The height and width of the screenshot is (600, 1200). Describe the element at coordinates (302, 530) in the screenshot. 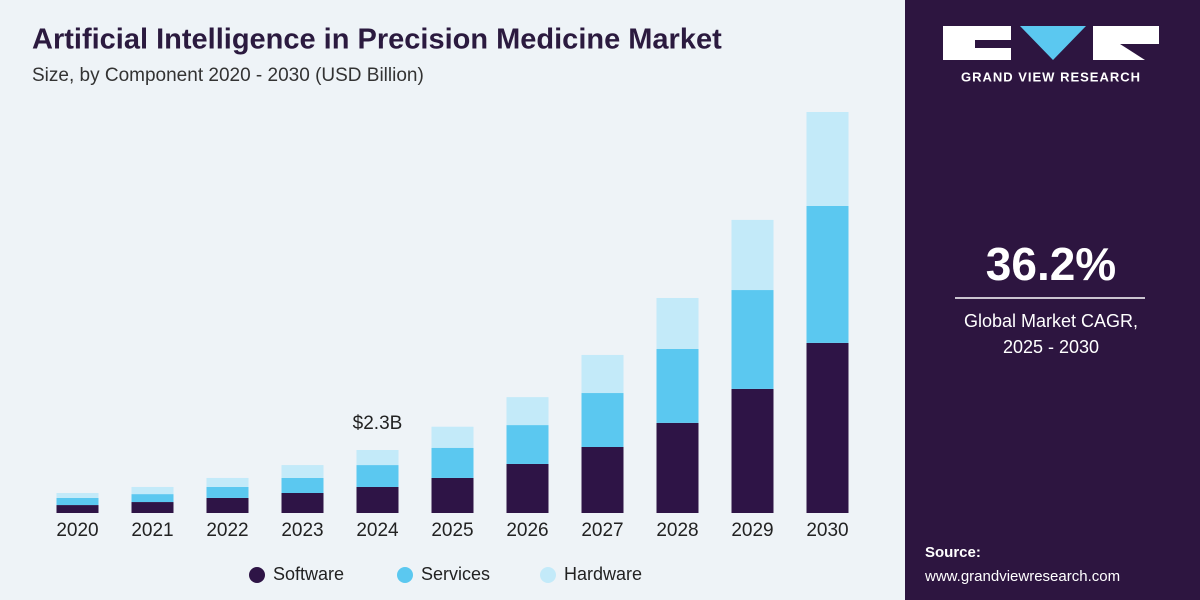

I see `x-tick-label: 2023` at that location.